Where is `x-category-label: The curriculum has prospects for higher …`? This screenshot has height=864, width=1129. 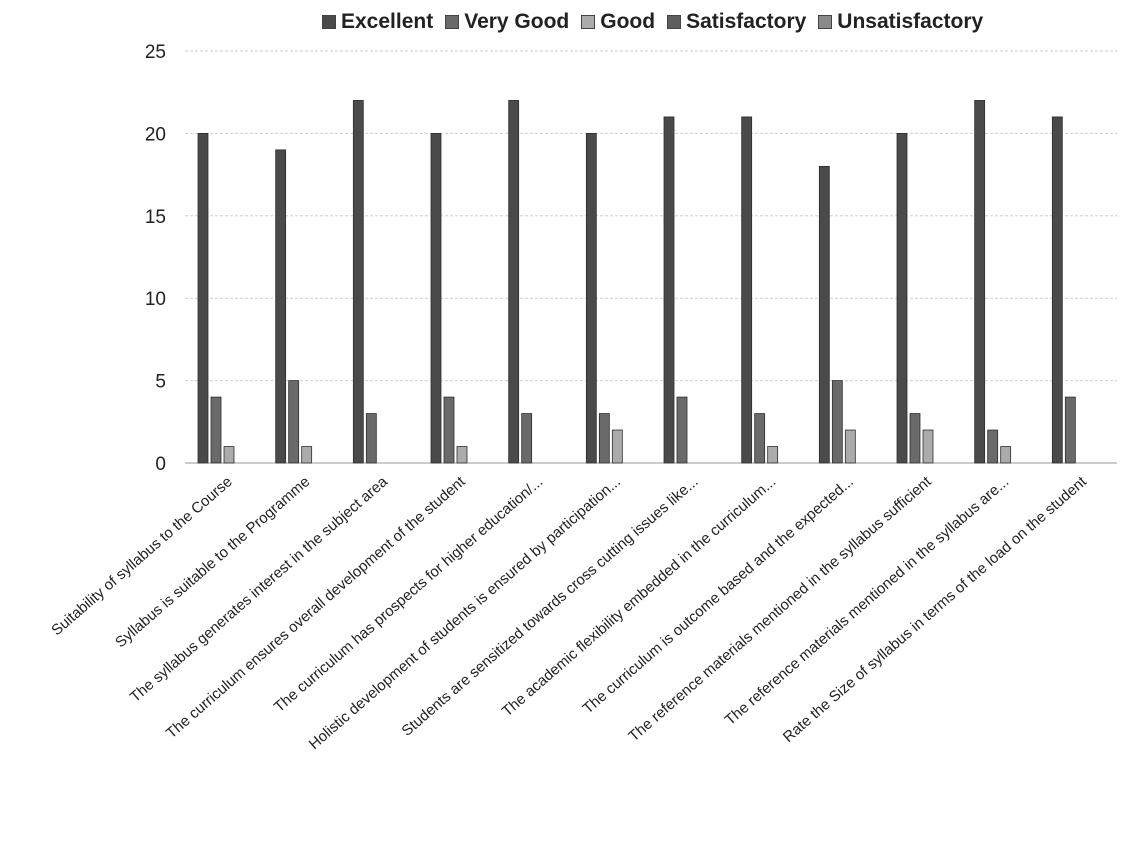 x-category-label: The curriculum has prospects for higher … is located at coordinates (408, 594).